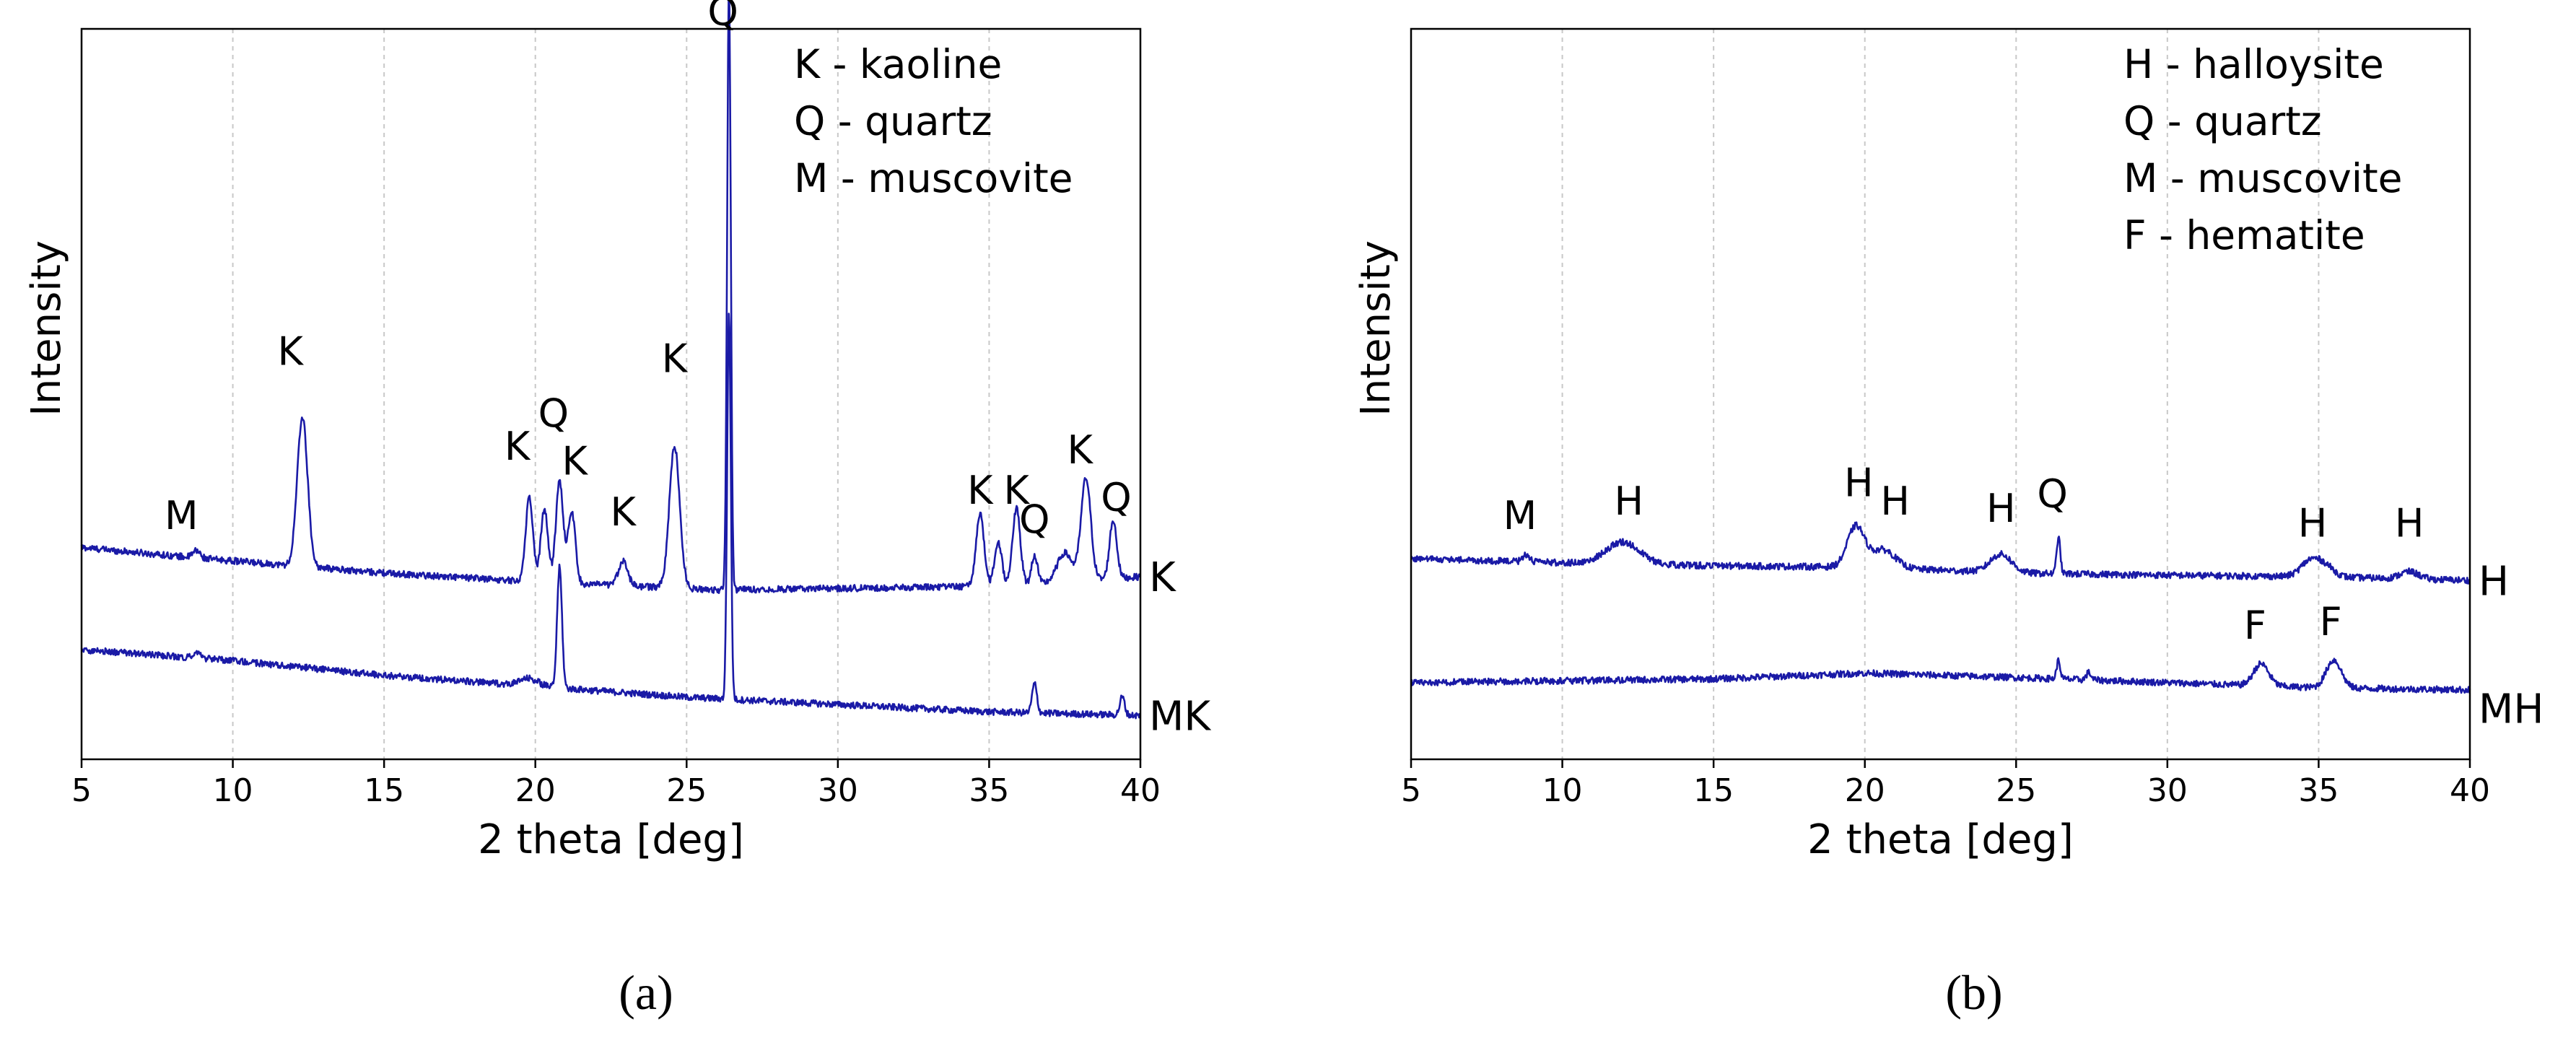 This screenshot has height=1048, width=2576. What do you see at coordinates (1162, 577) in the screenshot?
I see `series-end-label: K` at bounding box center [1162, 577].